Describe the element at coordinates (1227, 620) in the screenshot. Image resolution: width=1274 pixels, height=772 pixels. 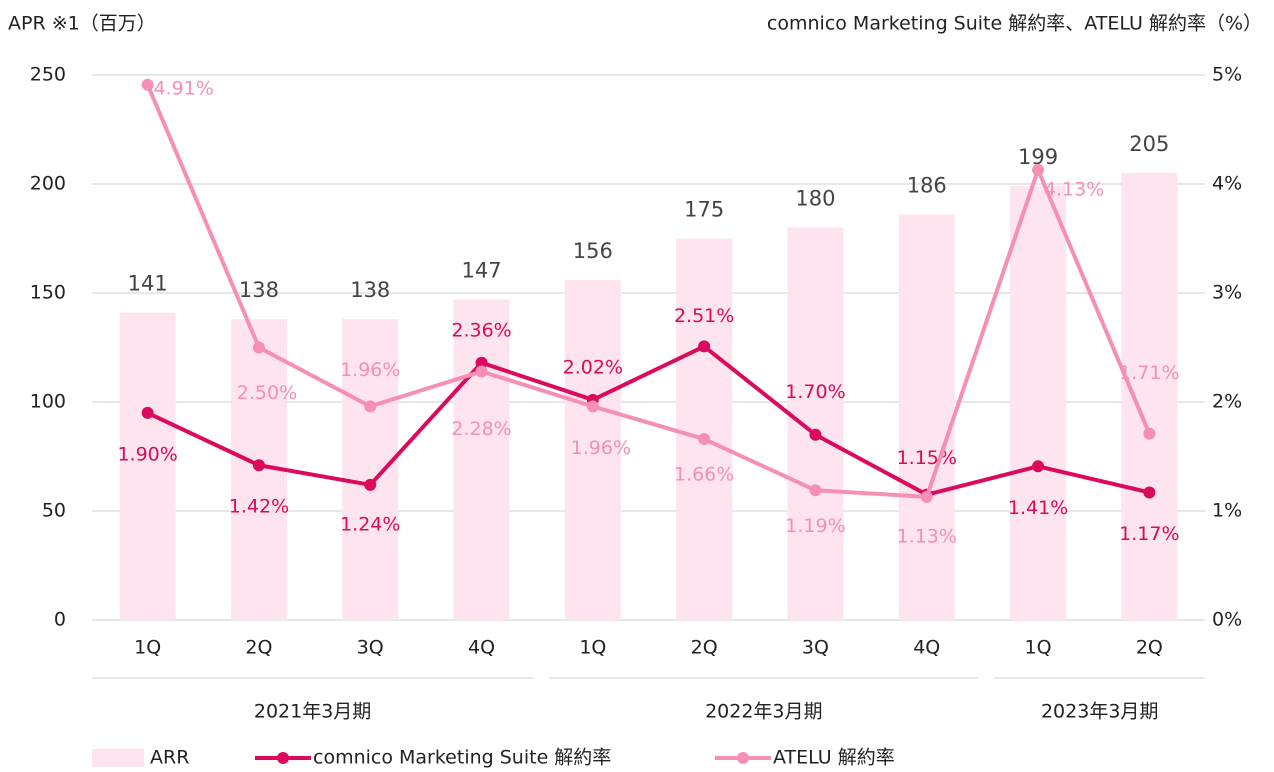
I see `y2-tick-label: 0%` at that location.